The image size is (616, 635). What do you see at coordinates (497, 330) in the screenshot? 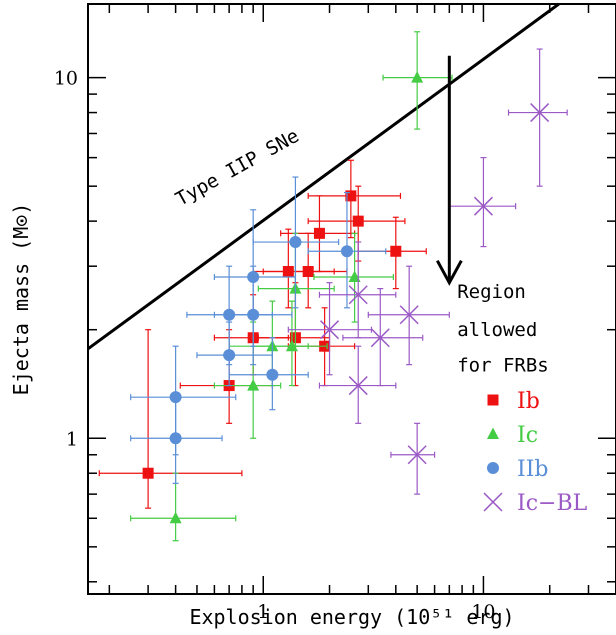
I see `annotation-text: allowed` at bounding box center [497, 330].